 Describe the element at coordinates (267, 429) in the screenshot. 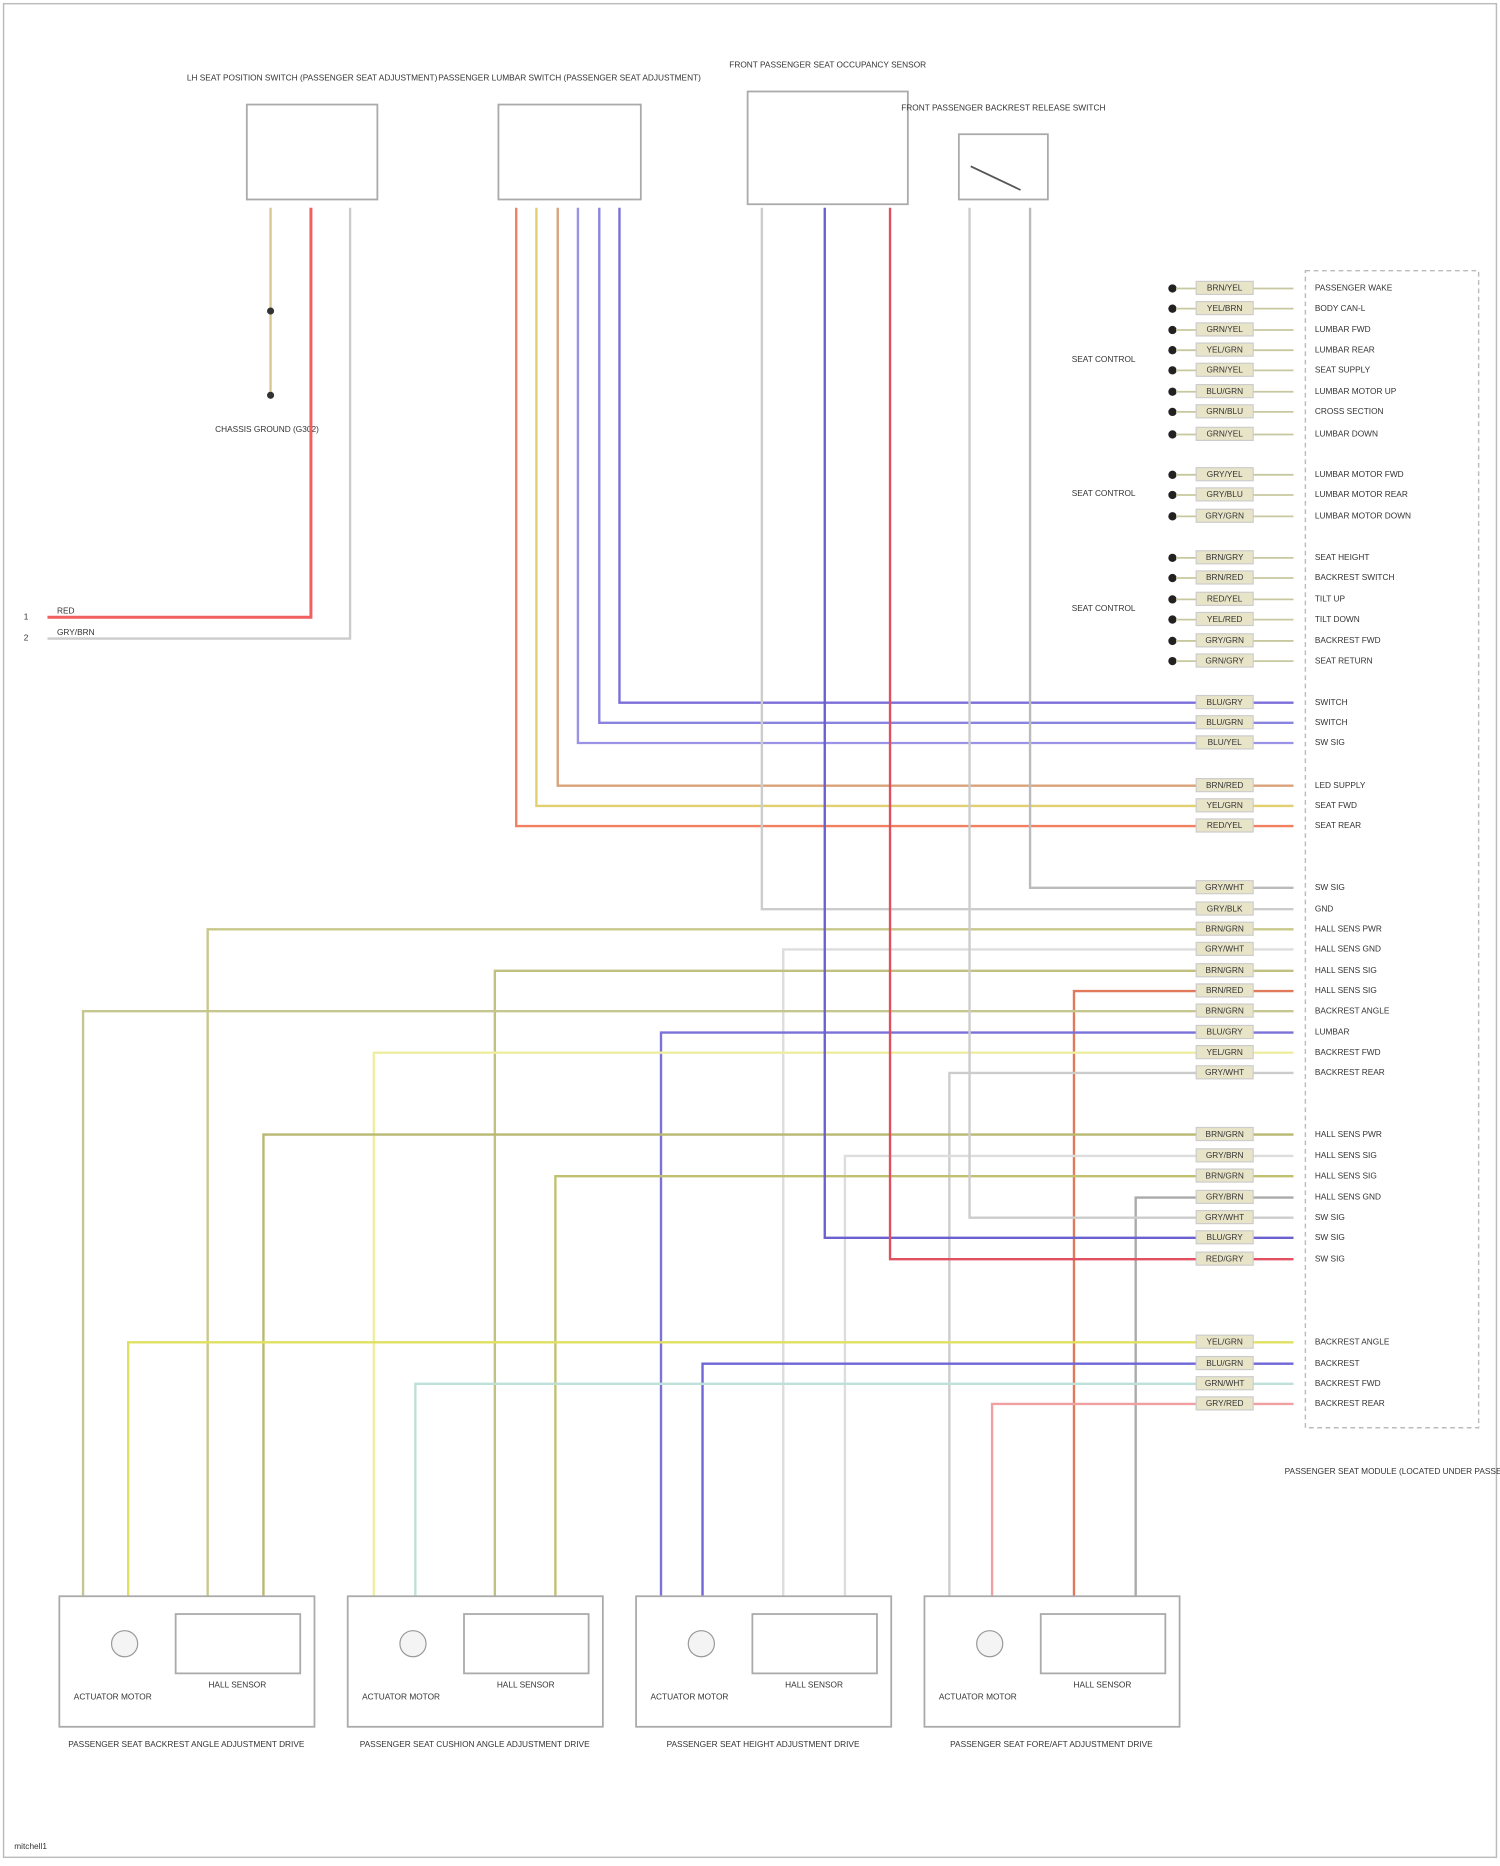

I see `splice-label: CHASSIS GROUND (G302)` at that location.